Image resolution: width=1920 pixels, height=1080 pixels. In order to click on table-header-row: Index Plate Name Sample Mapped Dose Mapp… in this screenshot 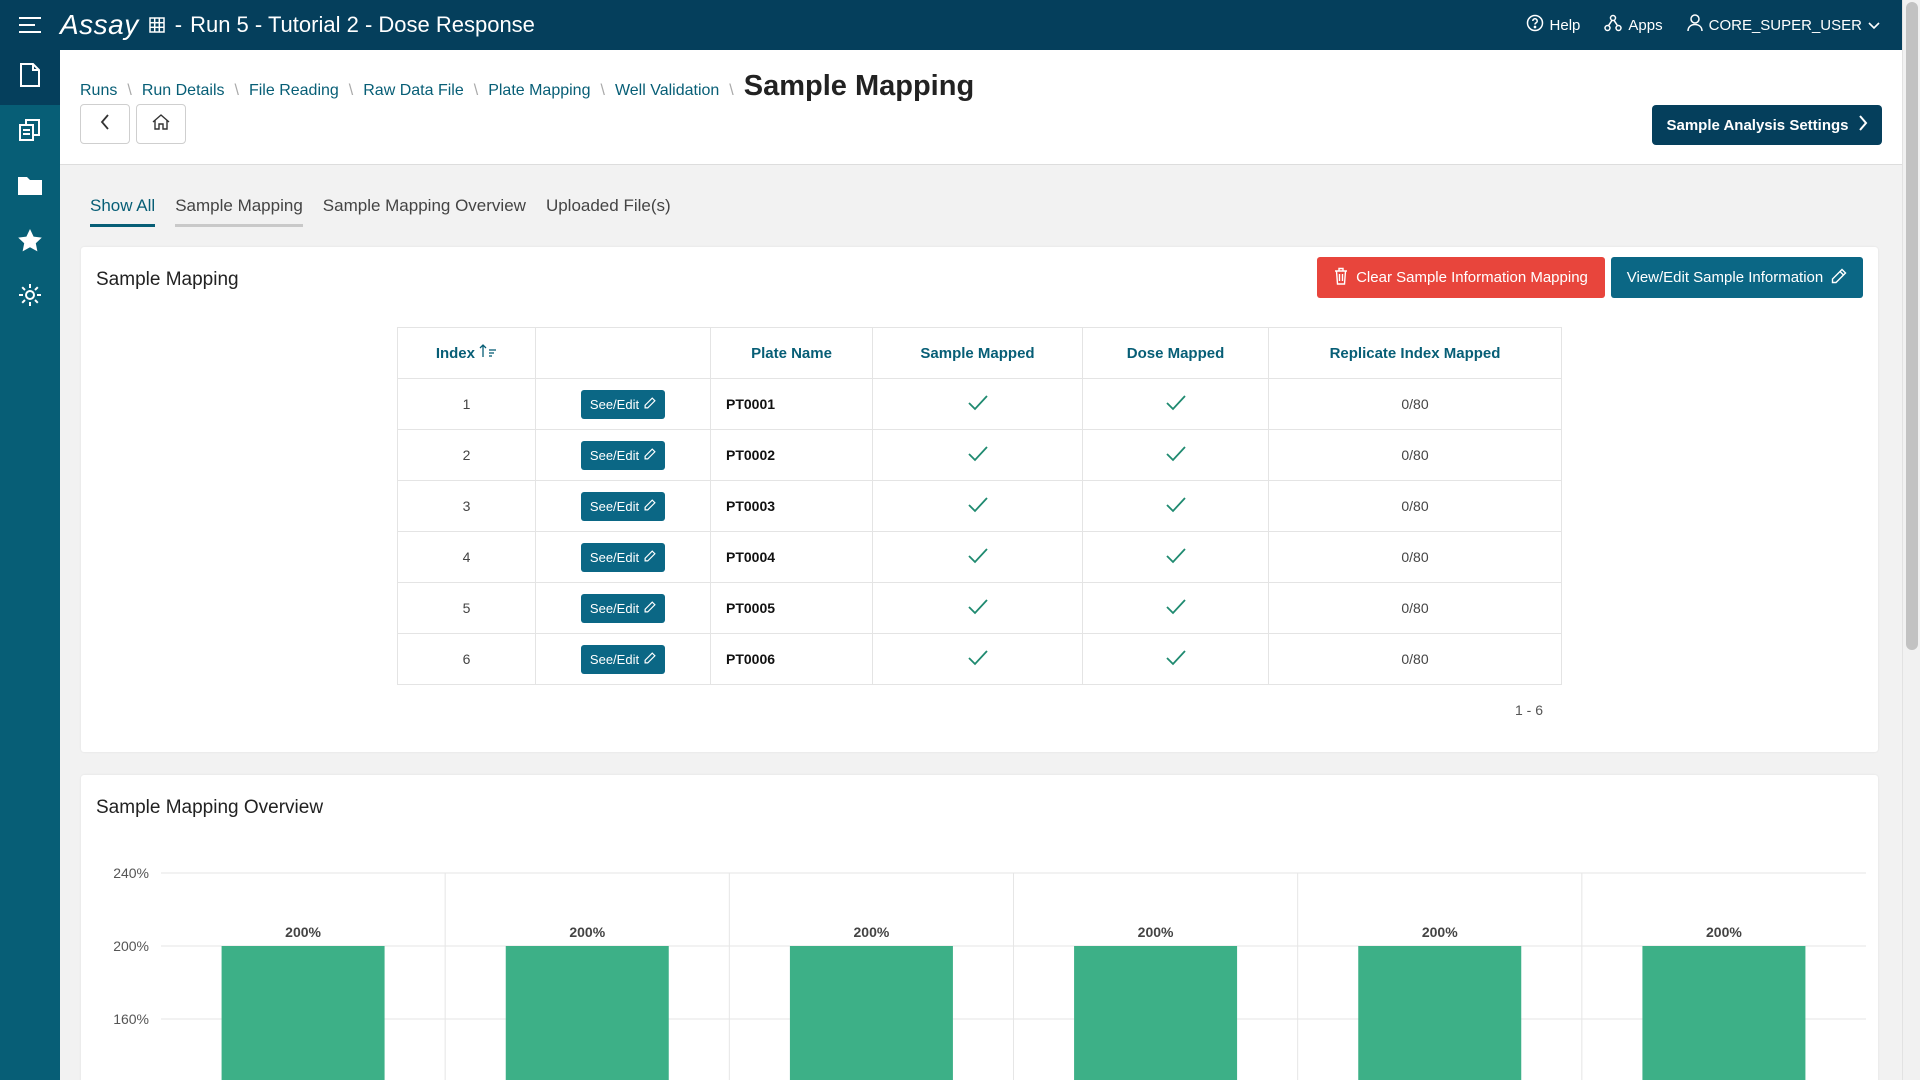, I will do `click(979, 353)`.